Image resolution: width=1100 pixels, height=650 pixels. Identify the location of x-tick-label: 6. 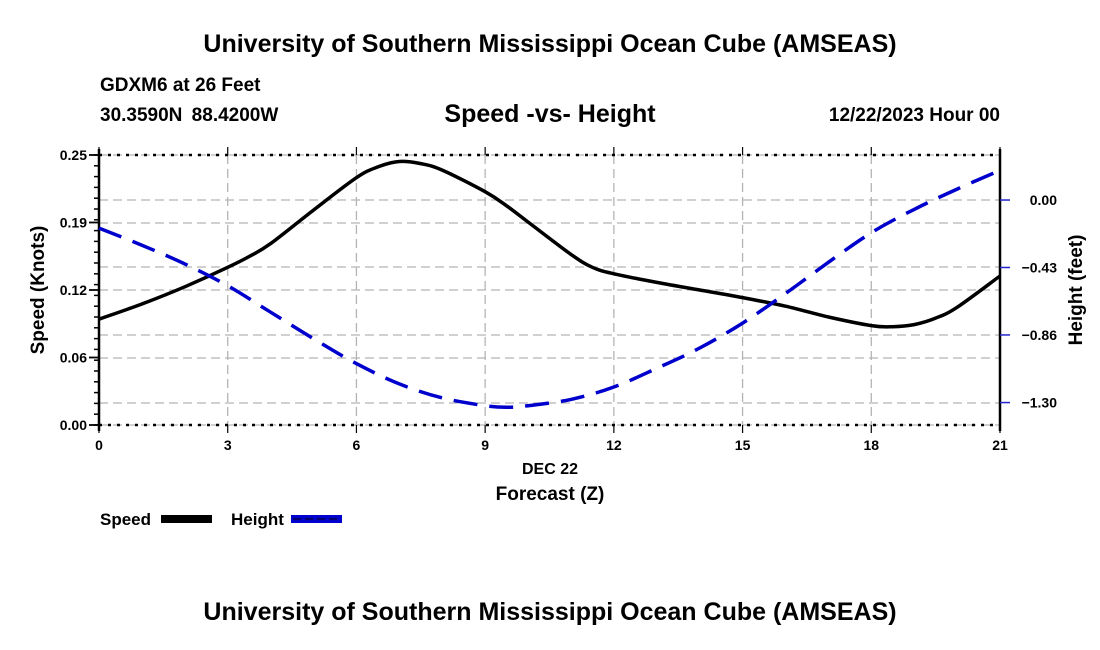
(357, 445).